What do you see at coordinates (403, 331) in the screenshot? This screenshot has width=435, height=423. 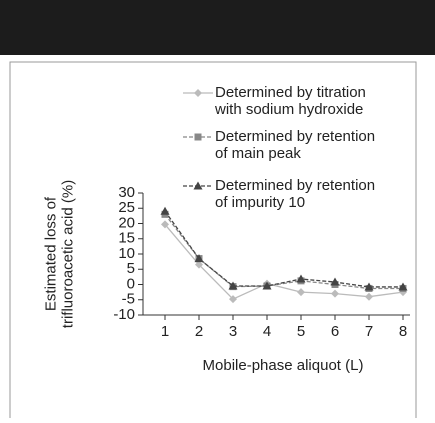 I see `x-tick-label: 8` at bounding box center [403, 331].